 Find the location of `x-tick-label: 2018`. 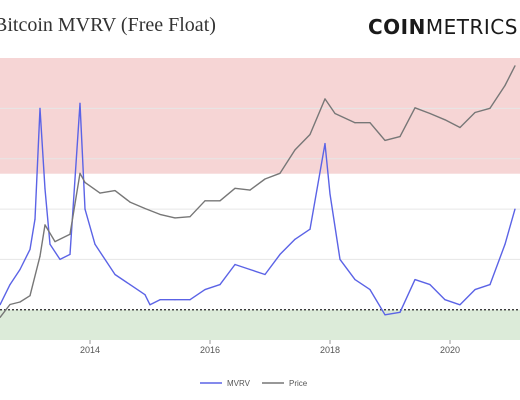

x-tick-label: 2018 is located at coordinates (330, 350).